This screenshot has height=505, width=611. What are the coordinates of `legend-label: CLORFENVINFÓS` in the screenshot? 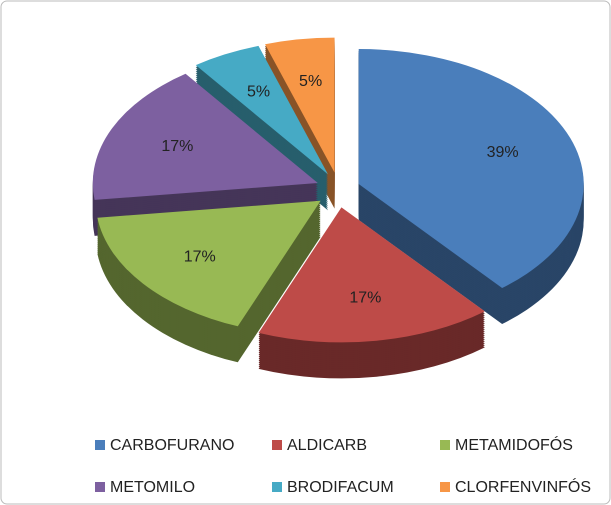 It's located at (523, 486).